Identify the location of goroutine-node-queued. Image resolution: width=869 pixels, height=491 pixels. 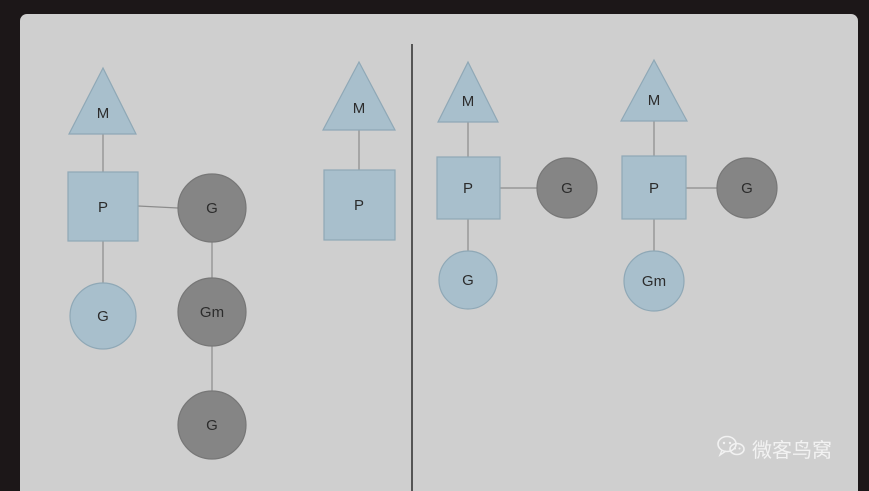
(212, 425).